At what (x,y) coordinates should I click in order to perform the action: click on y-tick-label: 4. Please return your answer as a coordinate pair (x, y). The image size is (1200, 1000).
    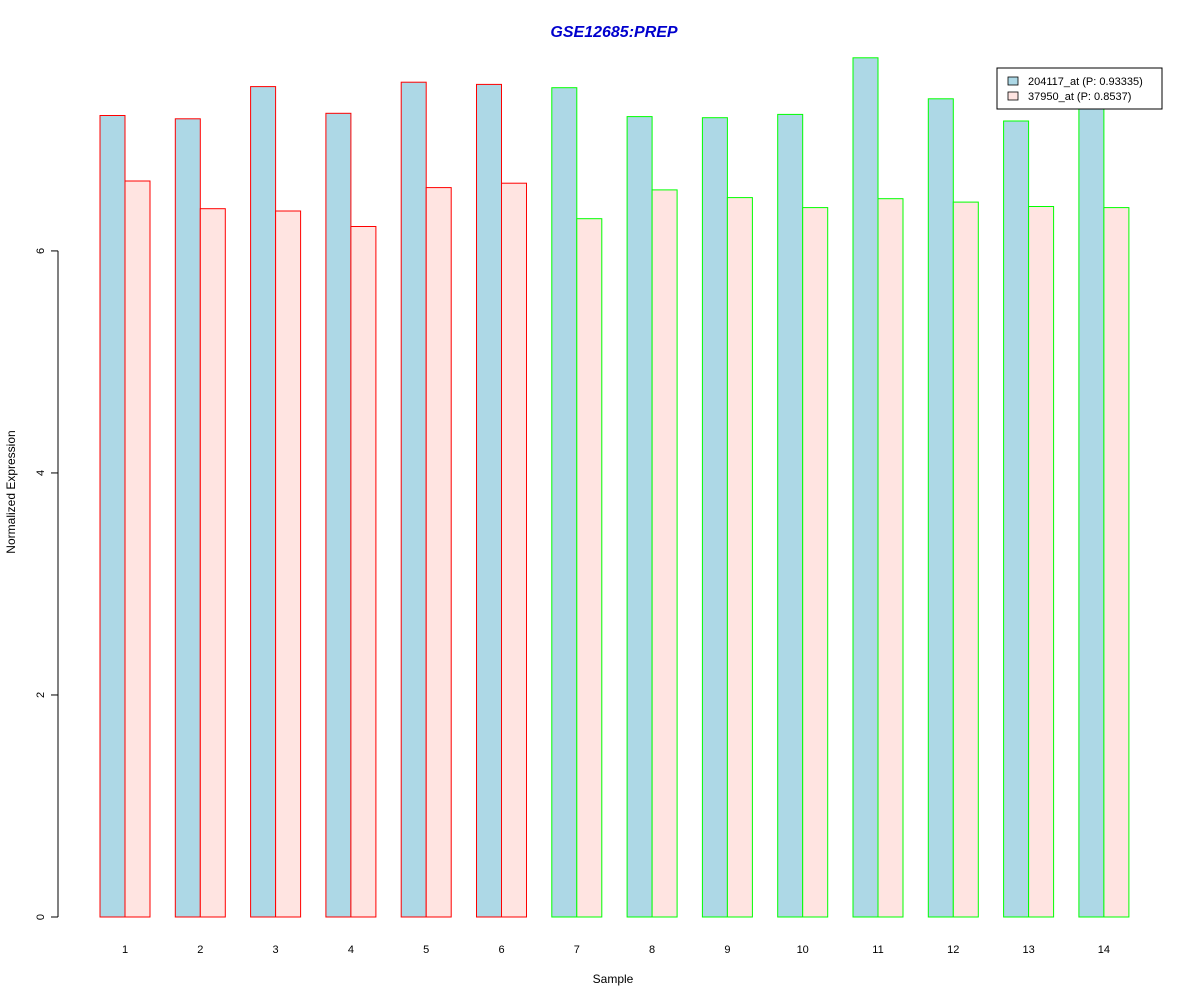
    Looking at the image, I should click on (41, 473).